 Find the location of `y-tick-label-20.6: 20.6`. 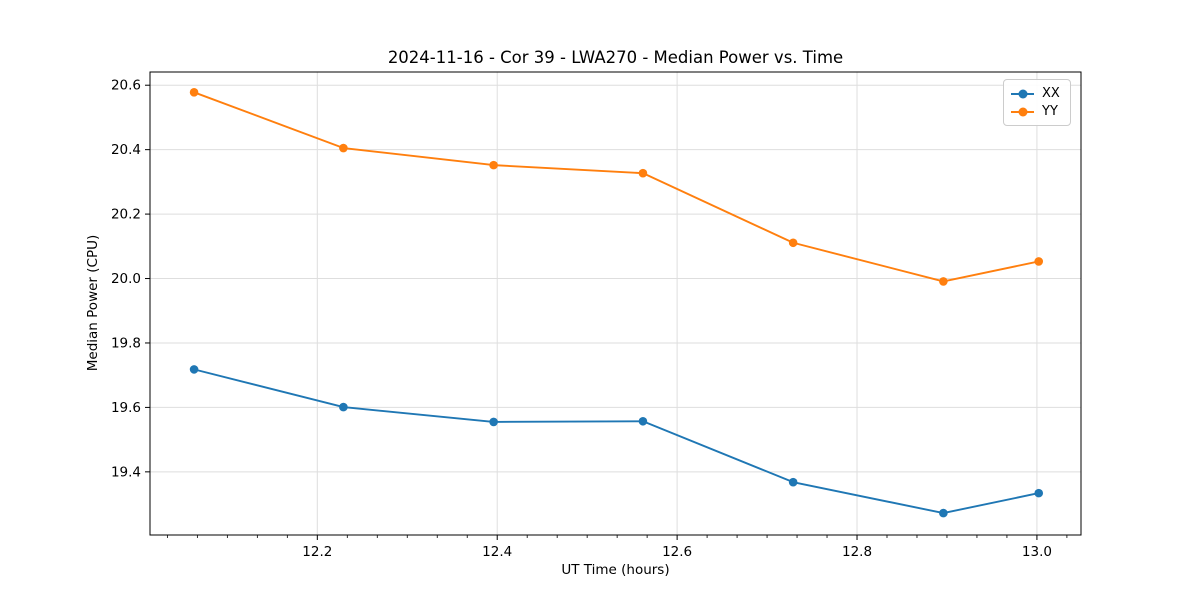

y-tick-label-20.6: 20.6 is located at coordinates (126, 86).